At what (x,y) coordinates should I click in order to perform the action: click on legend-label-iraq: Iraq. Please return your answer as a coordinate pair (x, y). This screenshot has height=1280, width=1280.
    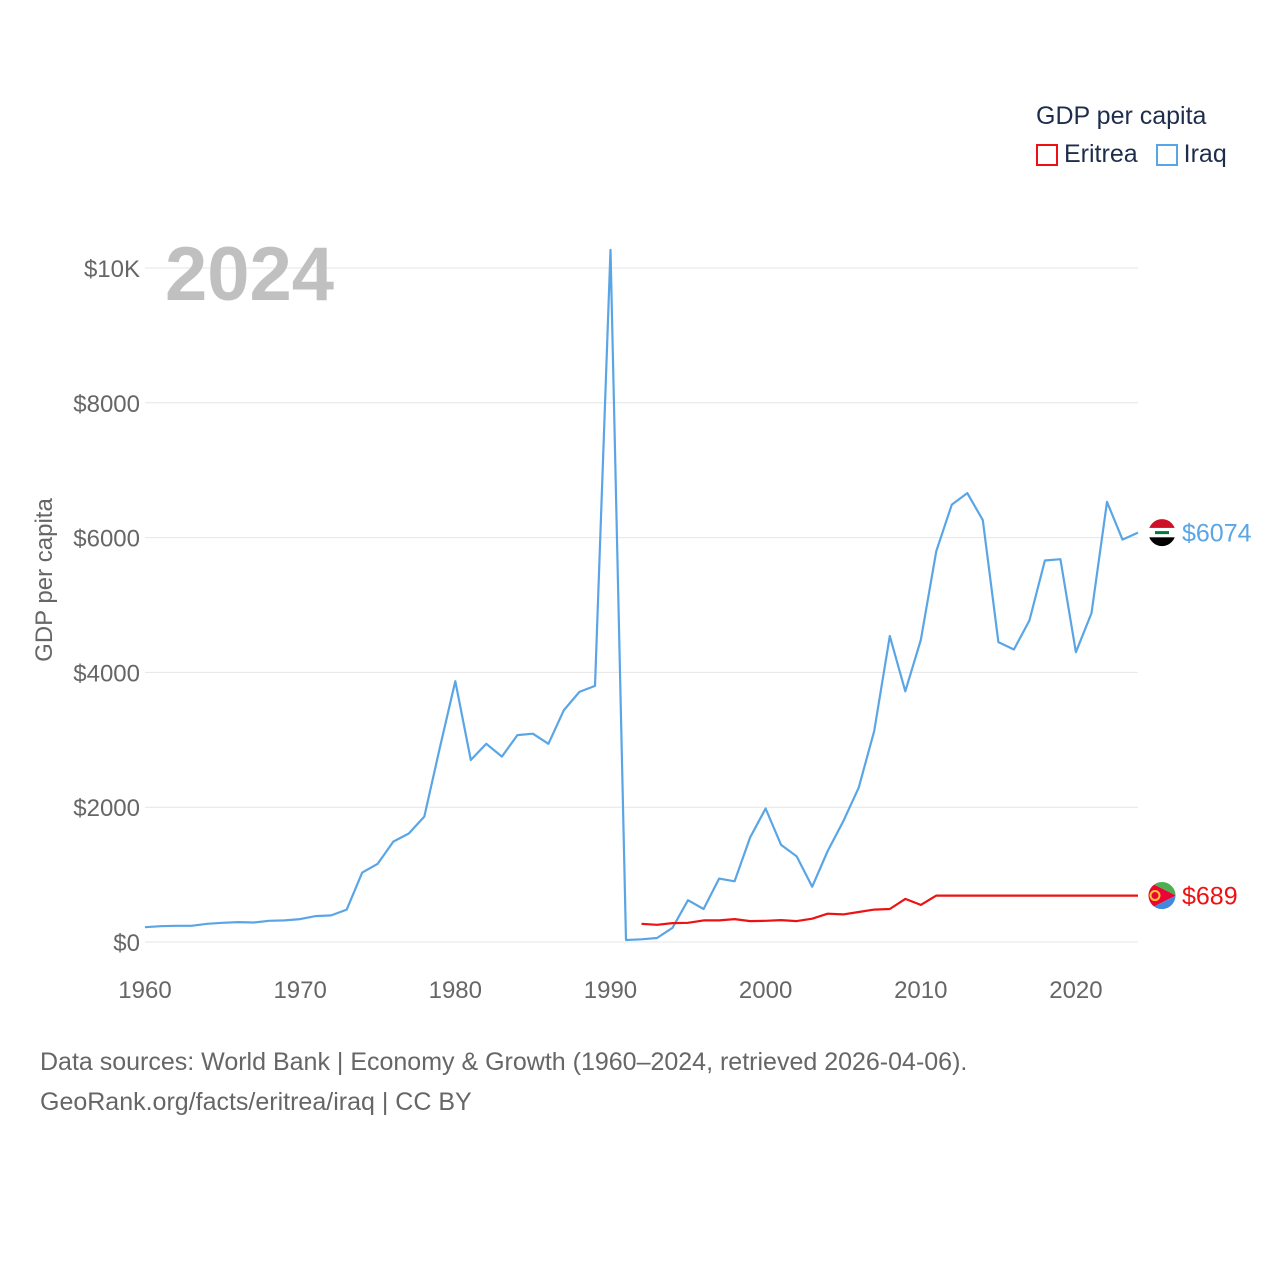
    Looking at the image, I should click on (1205, 154).